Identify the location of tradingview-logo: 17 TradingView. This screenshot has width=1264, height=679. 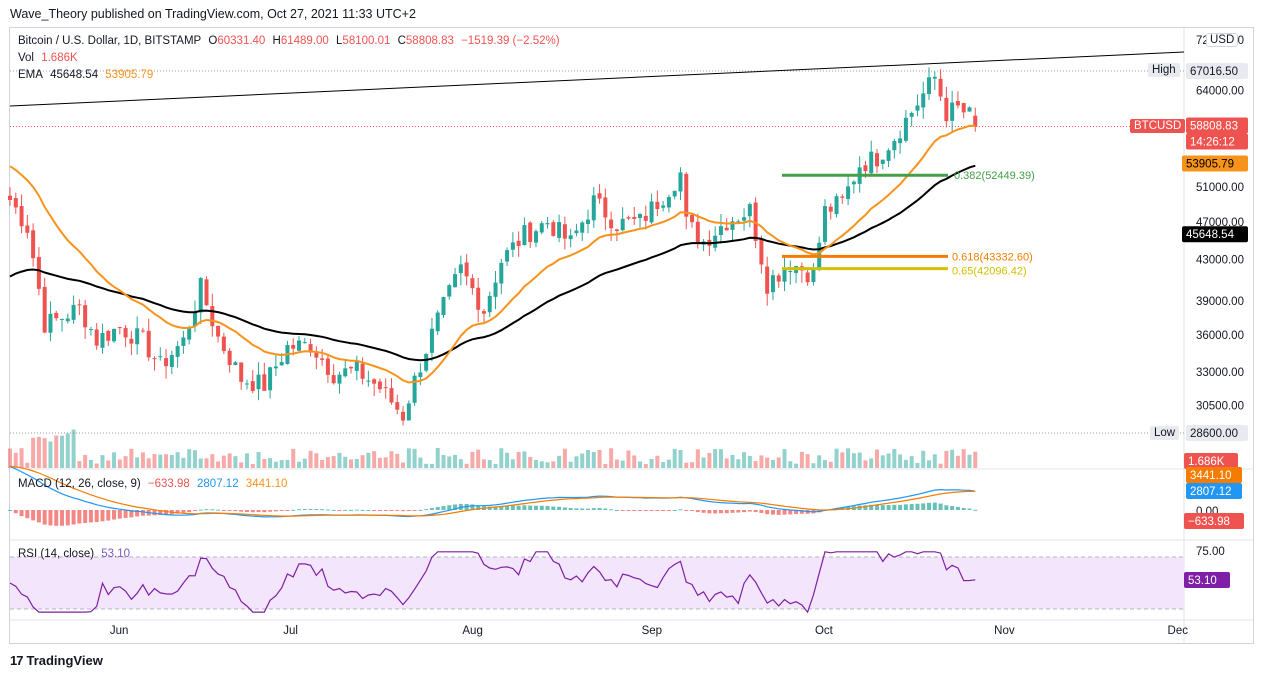
(56, 660).